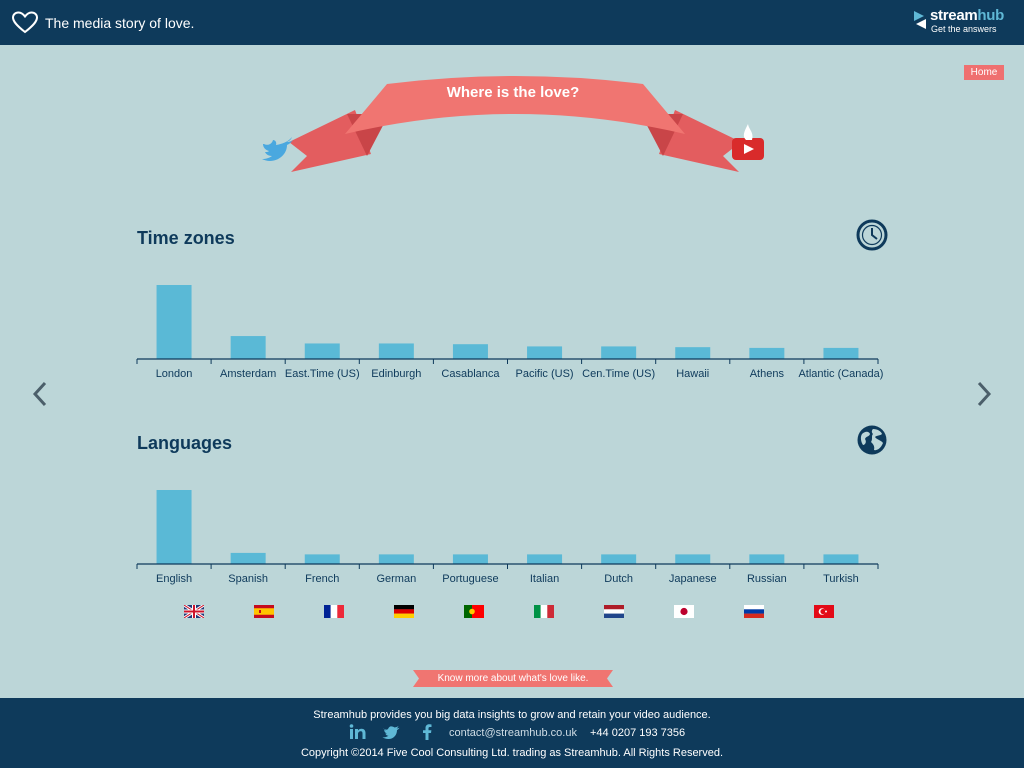 The image size is (1024, 768). What do you see at coordinates (470, 579) in the screenshot?
I see `language-axis-label: Portuguese` at bounding box center [470, 579].